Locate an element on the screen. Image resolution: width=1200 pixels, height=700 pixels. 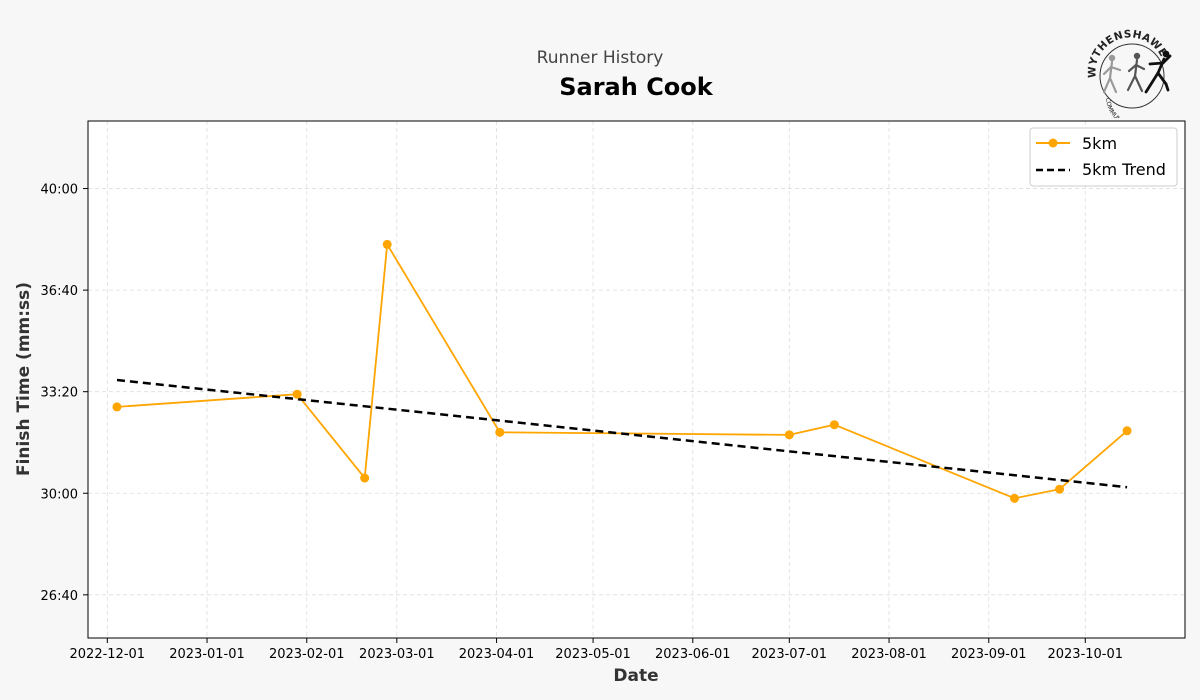
legend: 5km 5km Trend is located at coordinates (1103, 157).